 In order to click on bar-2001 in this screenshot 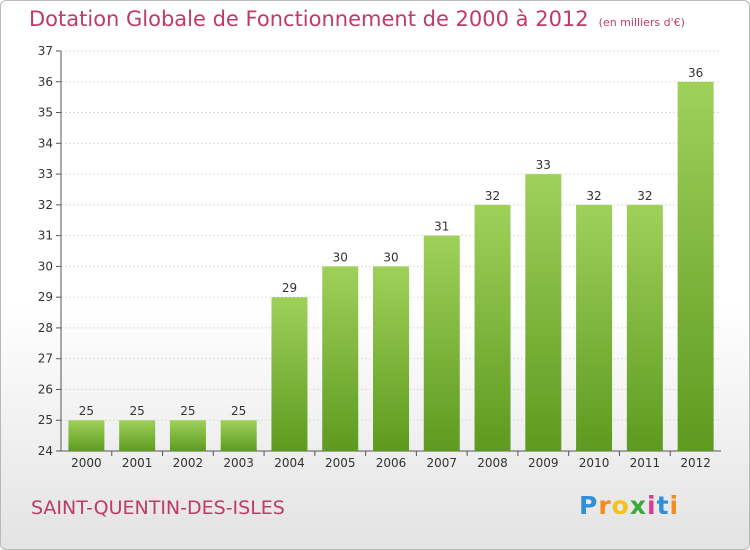, I will do `click(137, 435)`.